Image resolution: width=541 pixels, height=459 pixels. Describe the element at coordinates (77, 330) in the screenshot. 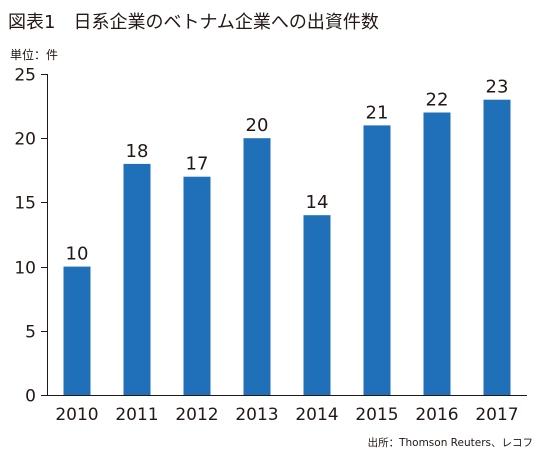

I see `bar-2010` at that location.